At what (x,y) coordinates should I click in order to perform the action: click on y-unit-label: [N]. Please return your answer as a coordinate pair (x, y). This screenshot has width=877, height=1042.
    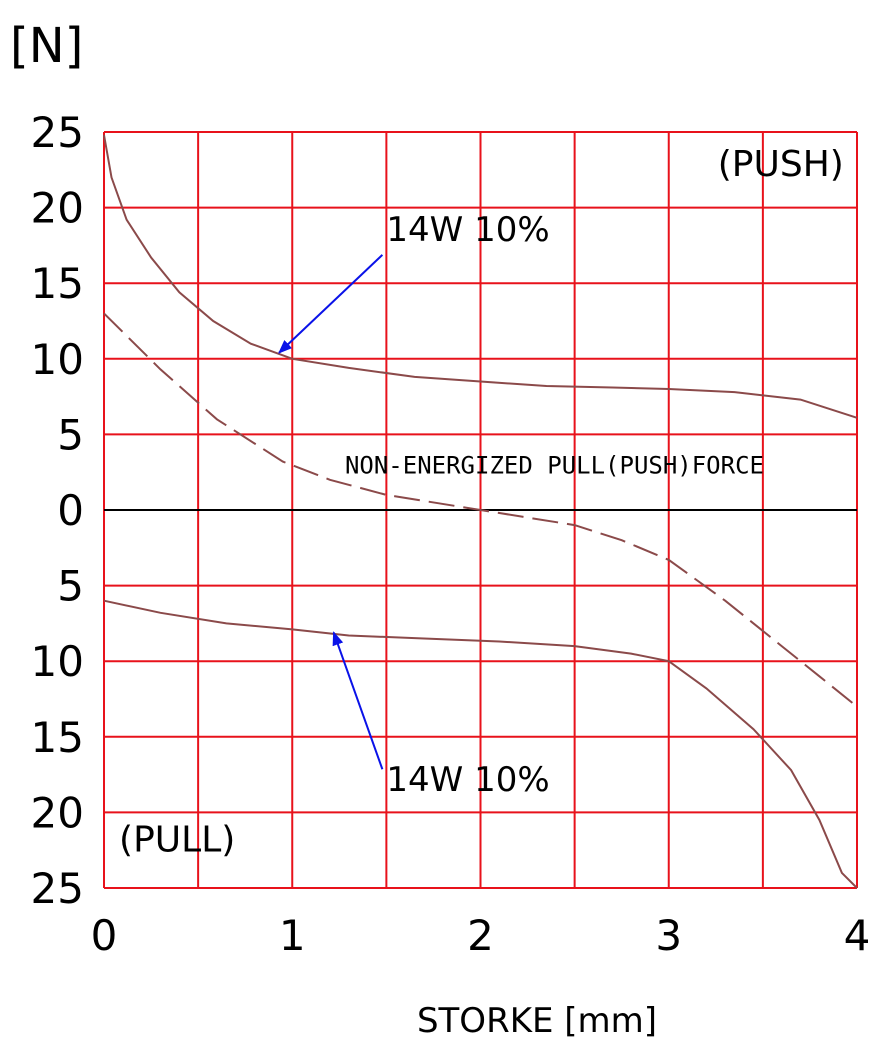
    Looking at the image, I should click on (46, 46).